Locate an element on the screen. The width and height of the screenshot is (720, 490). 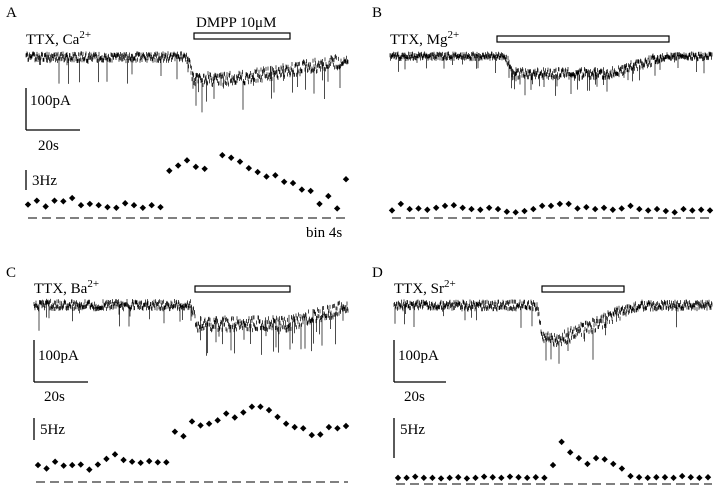
condition-label-c: TTX, Ba2+ is located at coordinates (66, 287).